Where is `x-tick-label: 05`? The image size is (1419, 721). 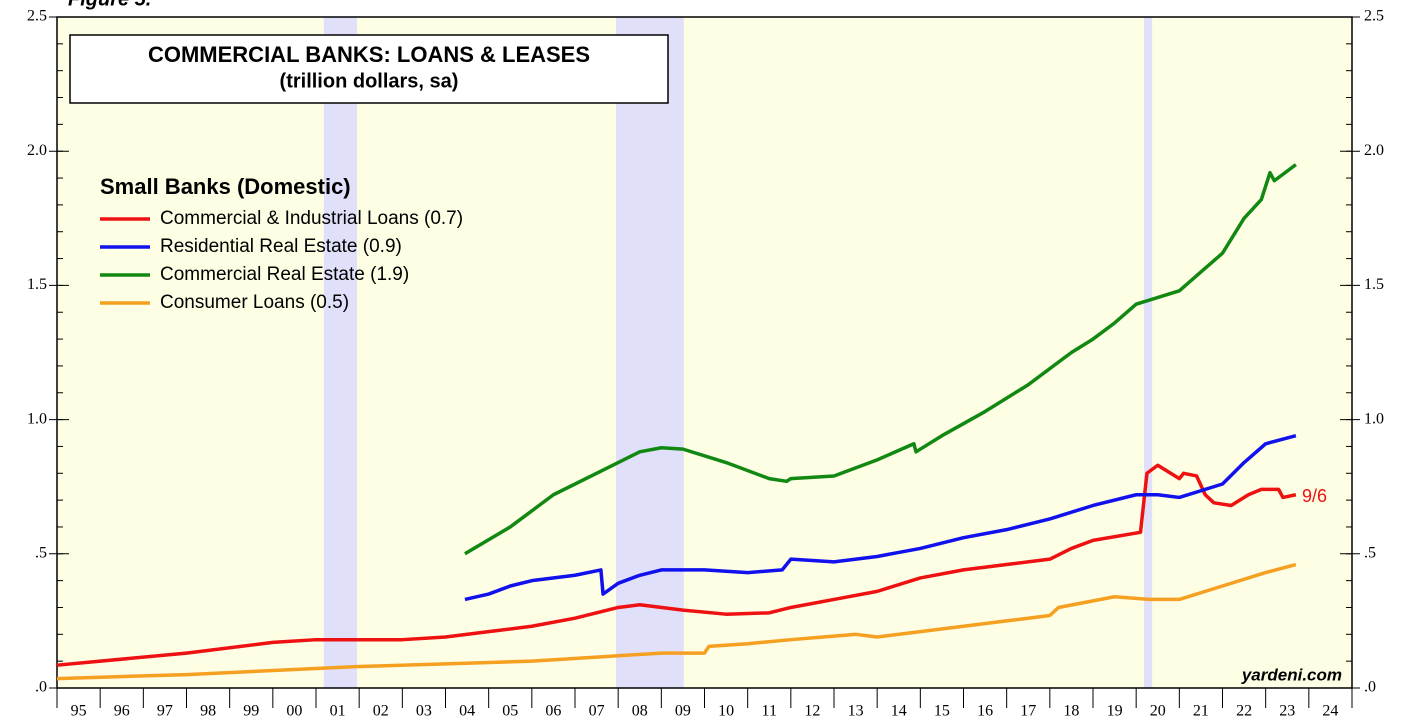
x-tick-label: 05 is located at coordinates (510, 711).